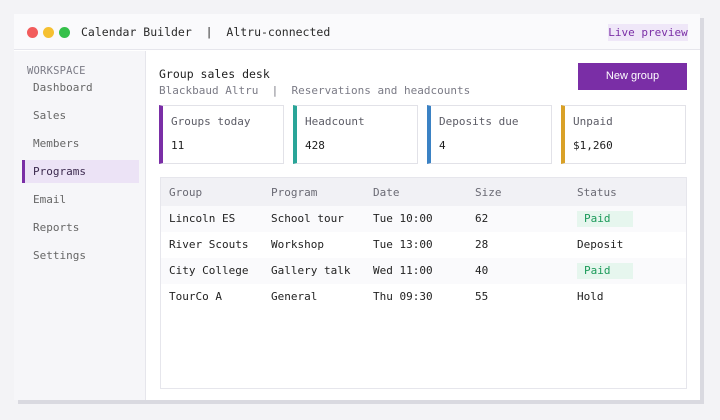  Describe the element at coordinates (488, 192) in the screenshot. I see `column-header-size: Size` at that location.